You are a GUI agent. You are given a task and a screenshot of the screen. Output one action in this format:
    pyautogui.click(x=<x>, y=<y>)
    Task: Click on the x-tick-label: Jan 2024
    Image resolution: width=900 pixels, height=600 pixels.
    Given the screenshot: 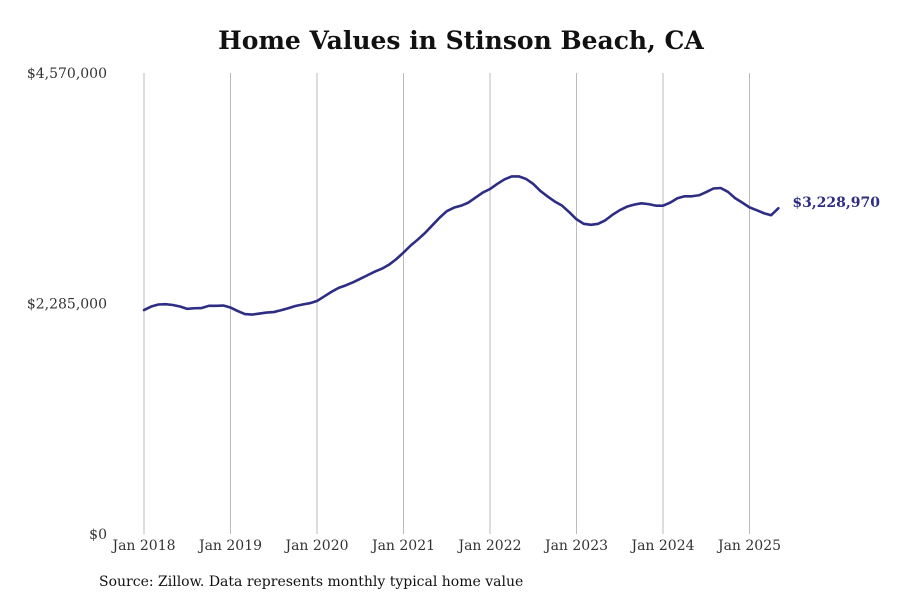 What is the action you would take?
    pyautogui.click(x=661, y=546)
    